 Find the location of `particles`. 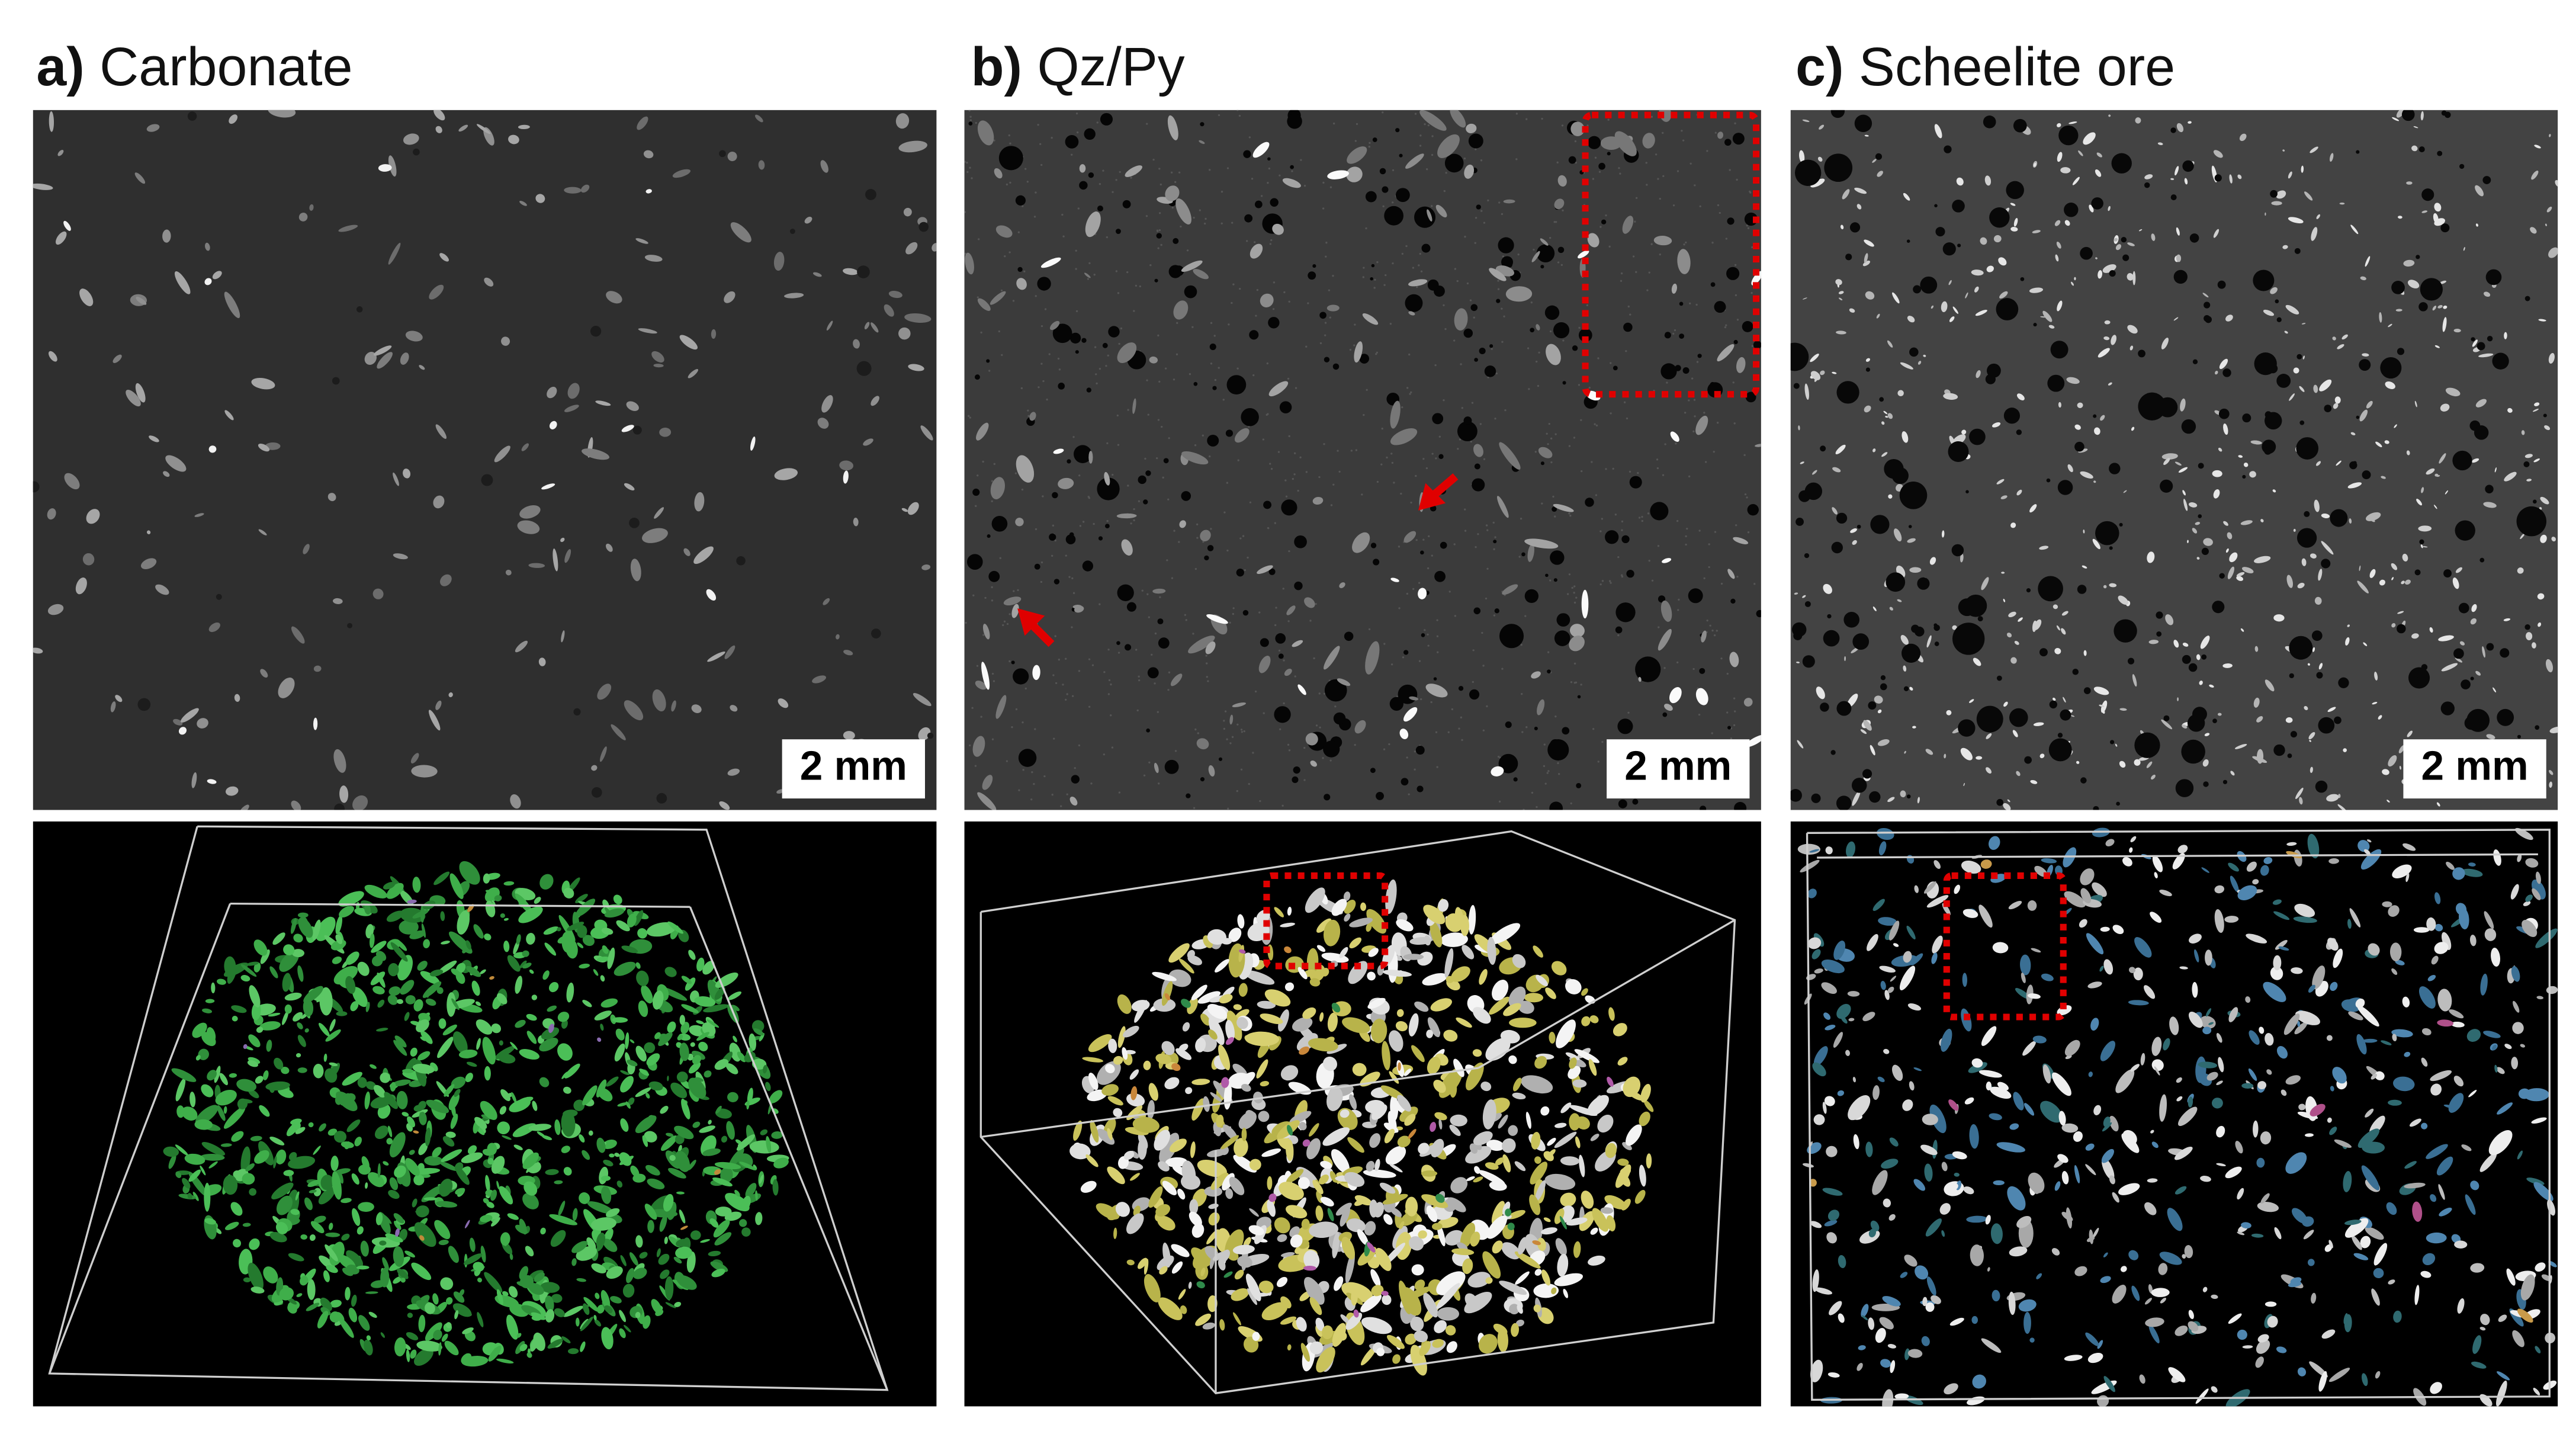

particles is located at coordinates (476, 1114).